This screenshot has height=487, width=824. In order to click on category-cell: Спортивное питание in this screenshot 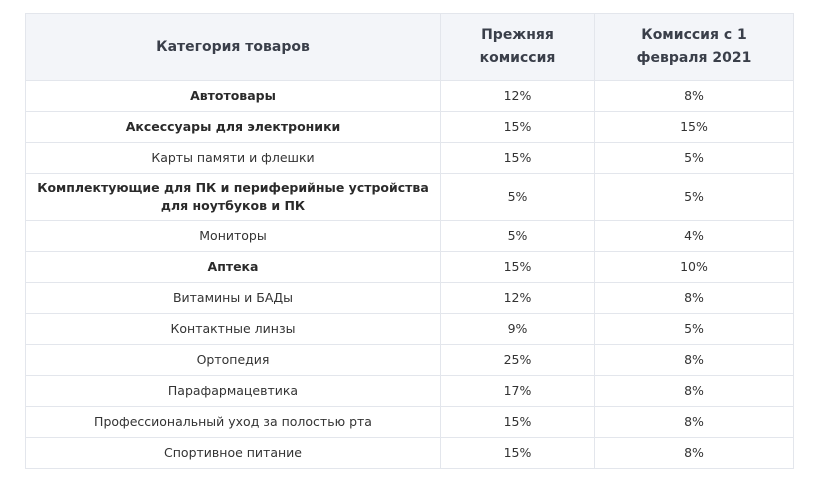, I will do `click(233, 453)`.